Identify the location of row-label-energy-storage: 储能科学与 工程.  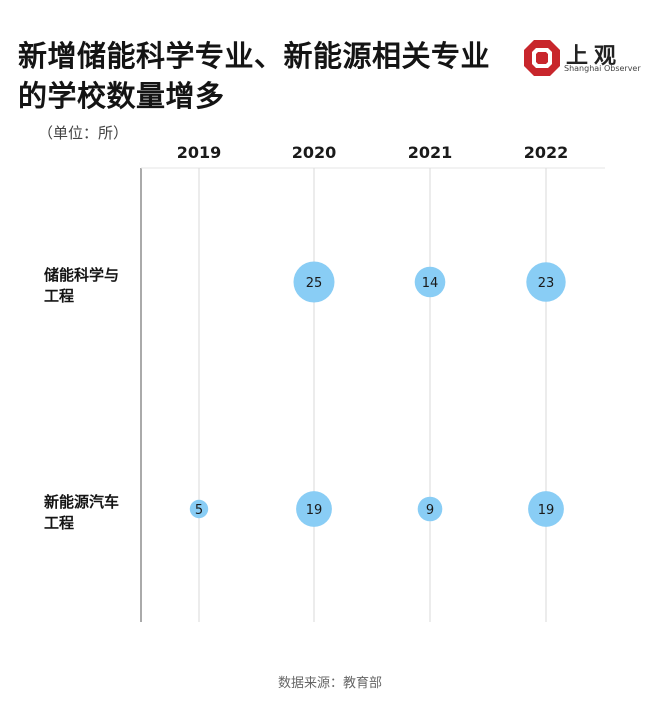
(81, 286).